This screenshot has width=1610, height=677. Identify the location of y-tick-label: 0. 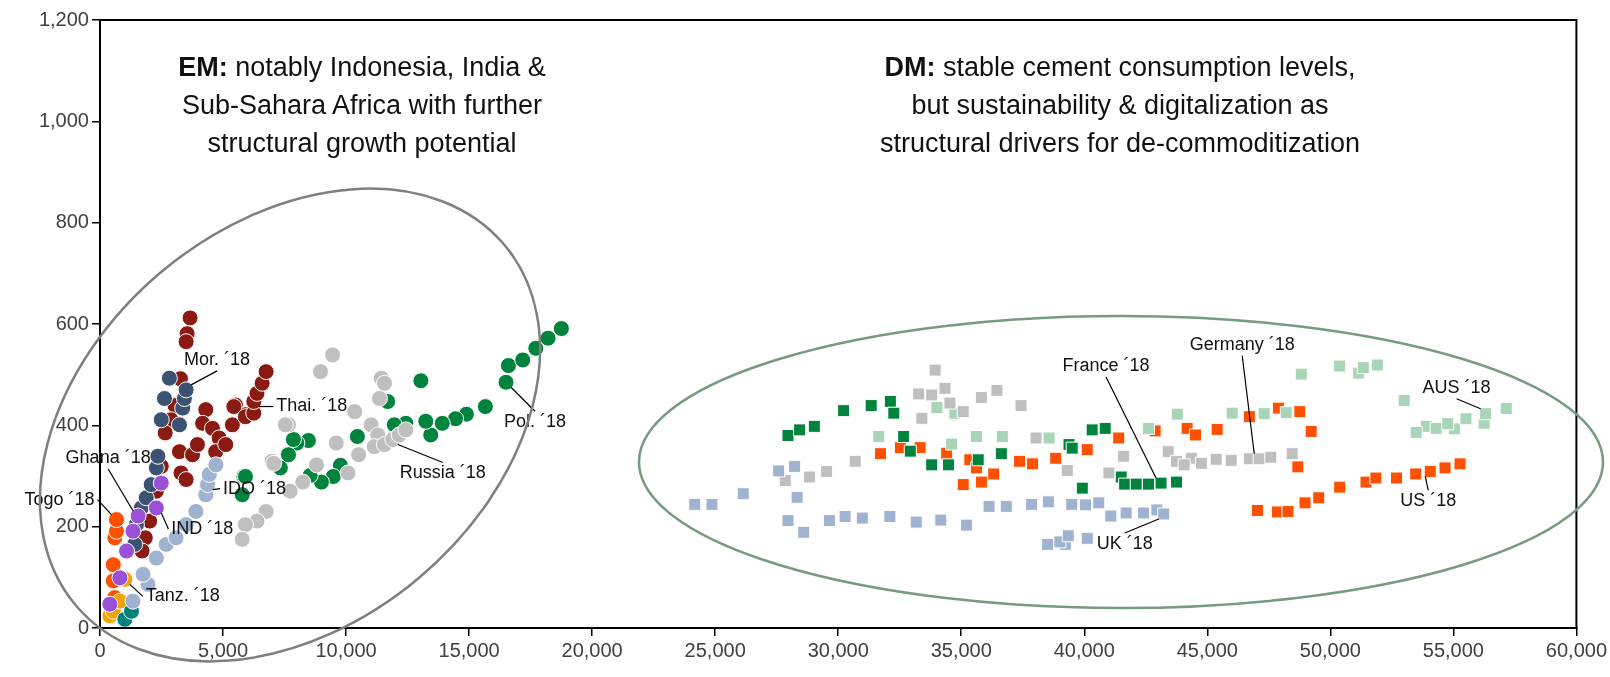
(83, 626).